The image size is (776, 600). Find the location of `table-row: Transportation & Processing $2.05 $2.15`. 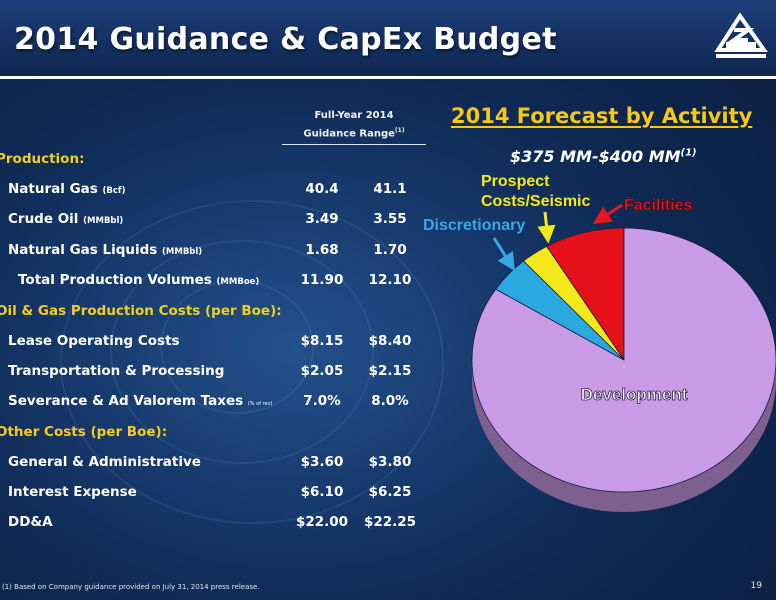

table-row: Transportation & Processing $2.05 $2.15 is located at coordinates (220, 373).